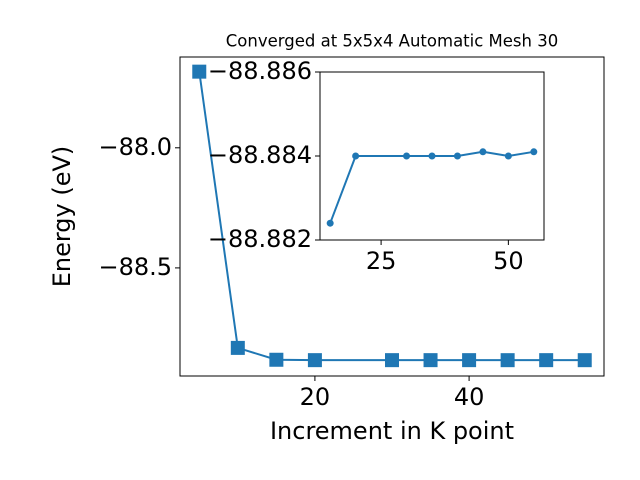 This screenshot has width=640, height=480. What do you see at coordinates (62, 217) in the screenshot?
I see `y-axis-label: Energy (eV)` at bounding box center [62, 217].